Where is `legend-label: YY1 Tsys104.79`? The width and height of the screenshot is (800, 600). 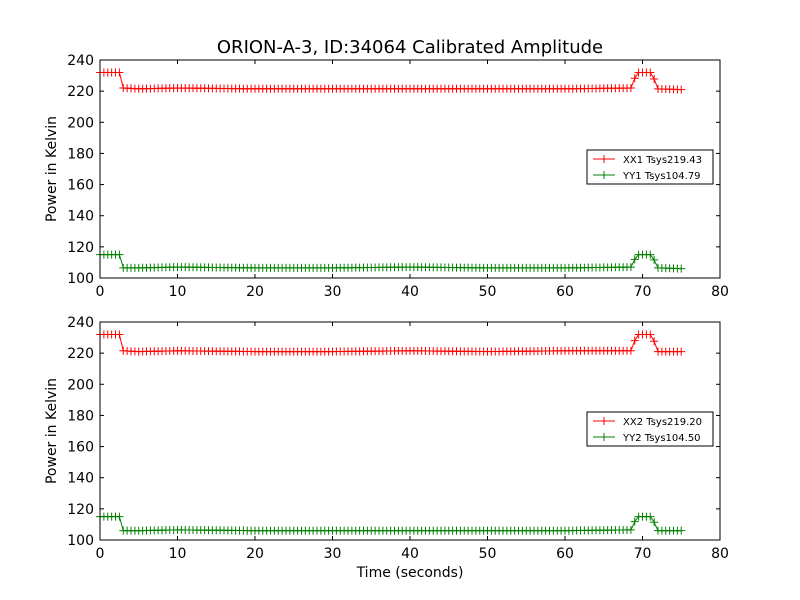
legend-label: YY1 Tsys104.79 is located at coordinates (661, 176).